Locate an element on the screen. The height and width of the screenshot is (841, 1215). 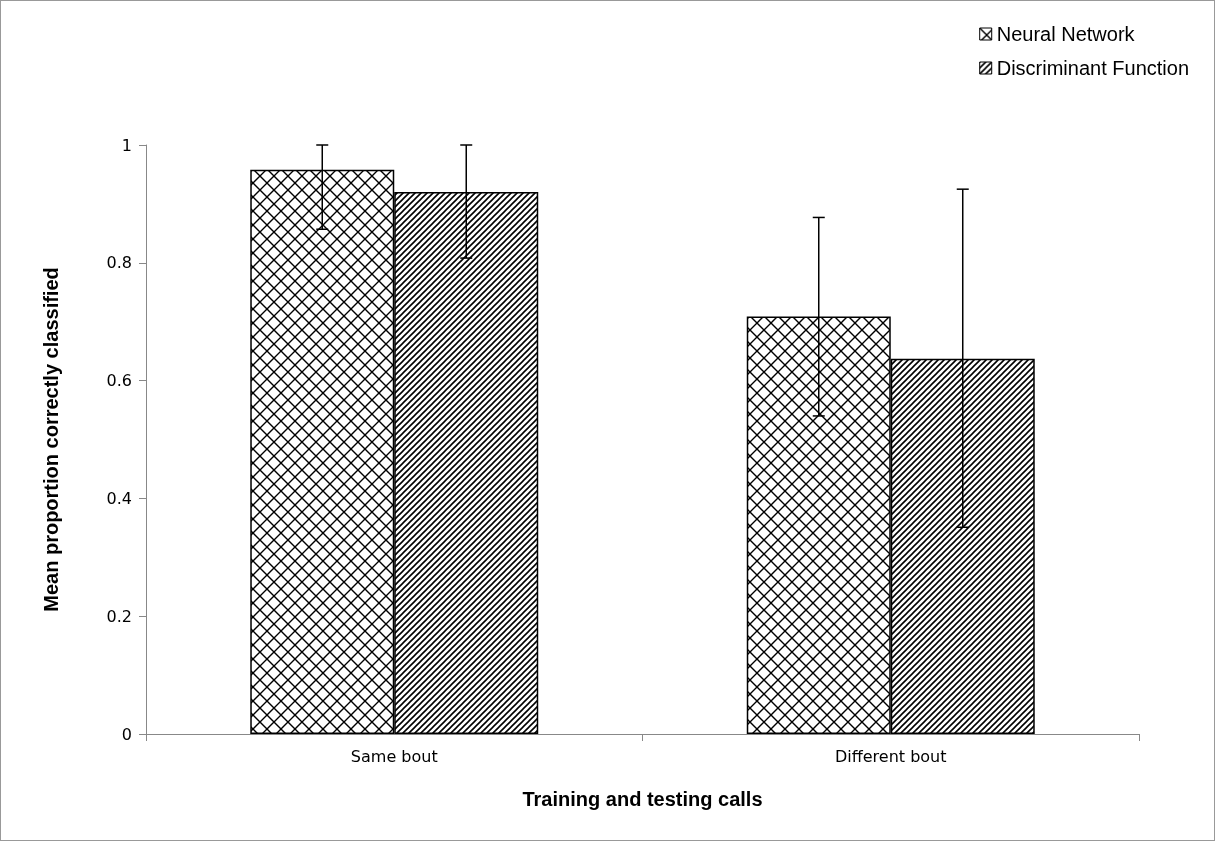
y-tick-label: 0.8 is located at coordinates (119, 263).